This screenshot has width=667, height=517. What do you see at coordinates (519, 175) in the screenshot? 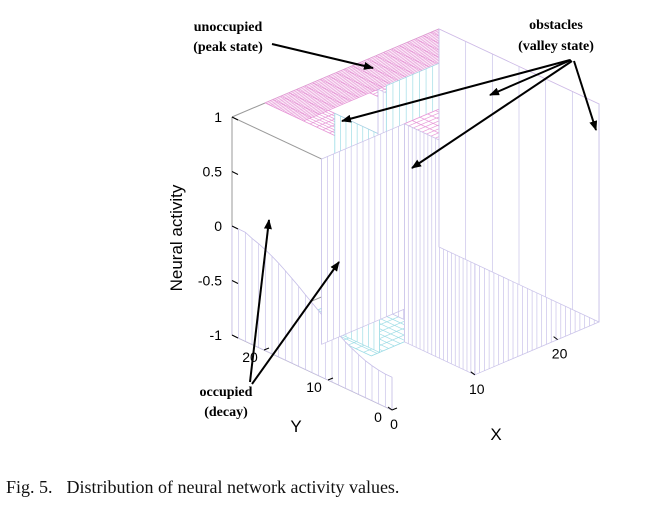
I see `right-wall` at bounding box center [519, 175].